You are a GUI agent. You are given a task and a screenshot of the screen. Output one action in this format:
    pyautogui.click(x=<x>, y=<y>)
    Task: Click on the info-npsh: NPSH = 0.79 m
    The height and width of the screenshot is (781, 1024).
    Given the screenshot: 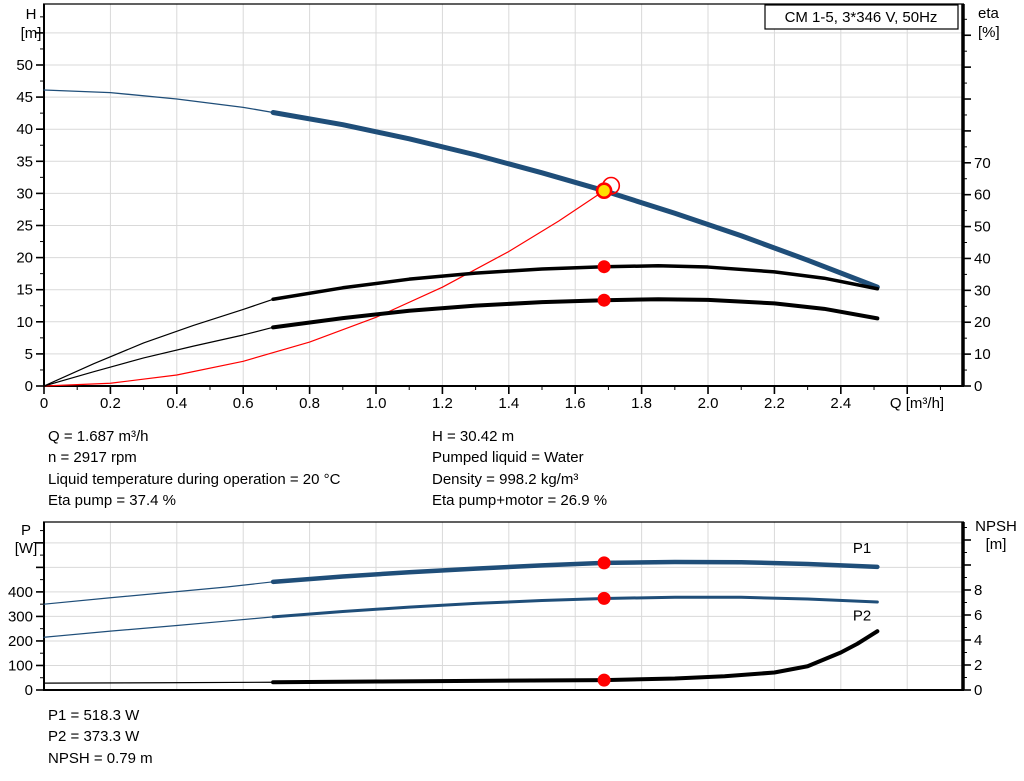 What is the action you would take?
    pyautogui.click(x=100, y=758)
    